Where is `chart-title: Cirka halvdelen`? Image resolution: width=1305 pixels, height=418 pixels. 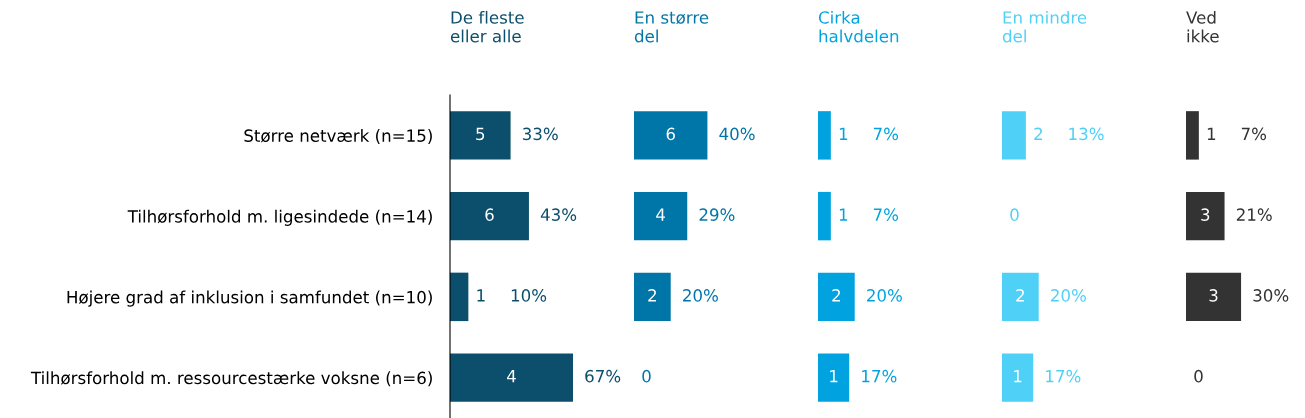 chart-title: Cirka halvdelen is located at coordinates (858, 26).